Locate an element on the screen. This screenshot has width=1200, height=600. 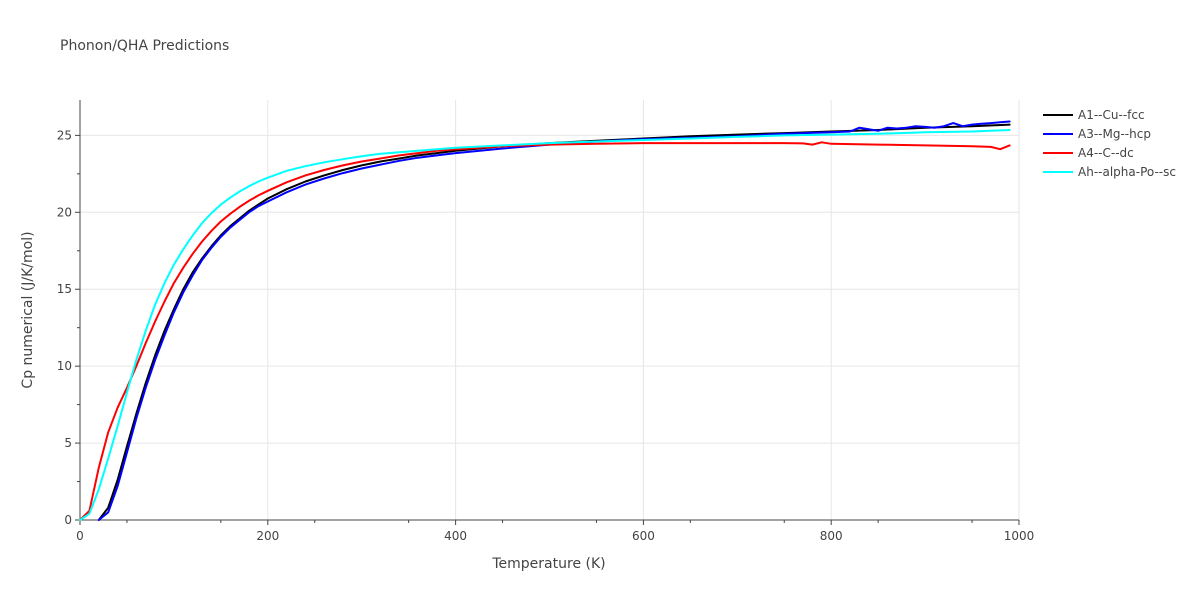
x-tick-label: 1000 is located at coordinates (1019, 536).